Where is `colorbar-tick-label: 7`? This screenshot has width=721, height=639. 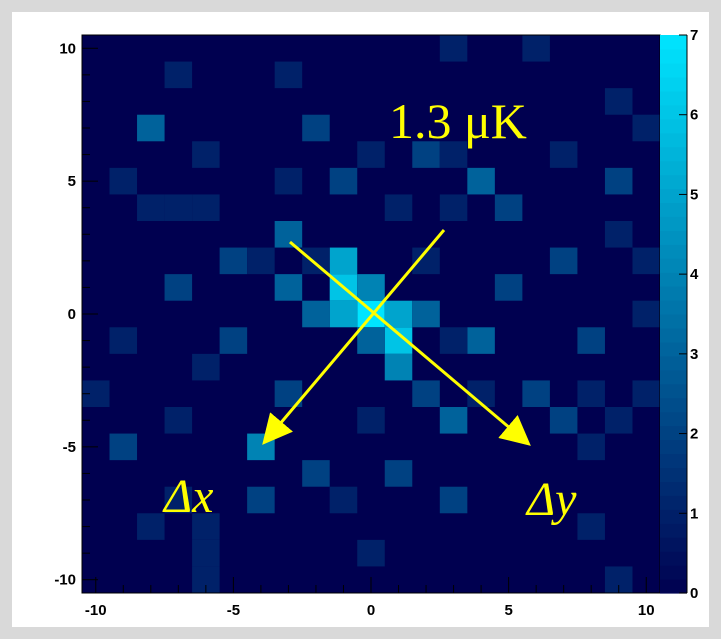
colorbar-tick-label: 7 is located at coordinates (694, 35).